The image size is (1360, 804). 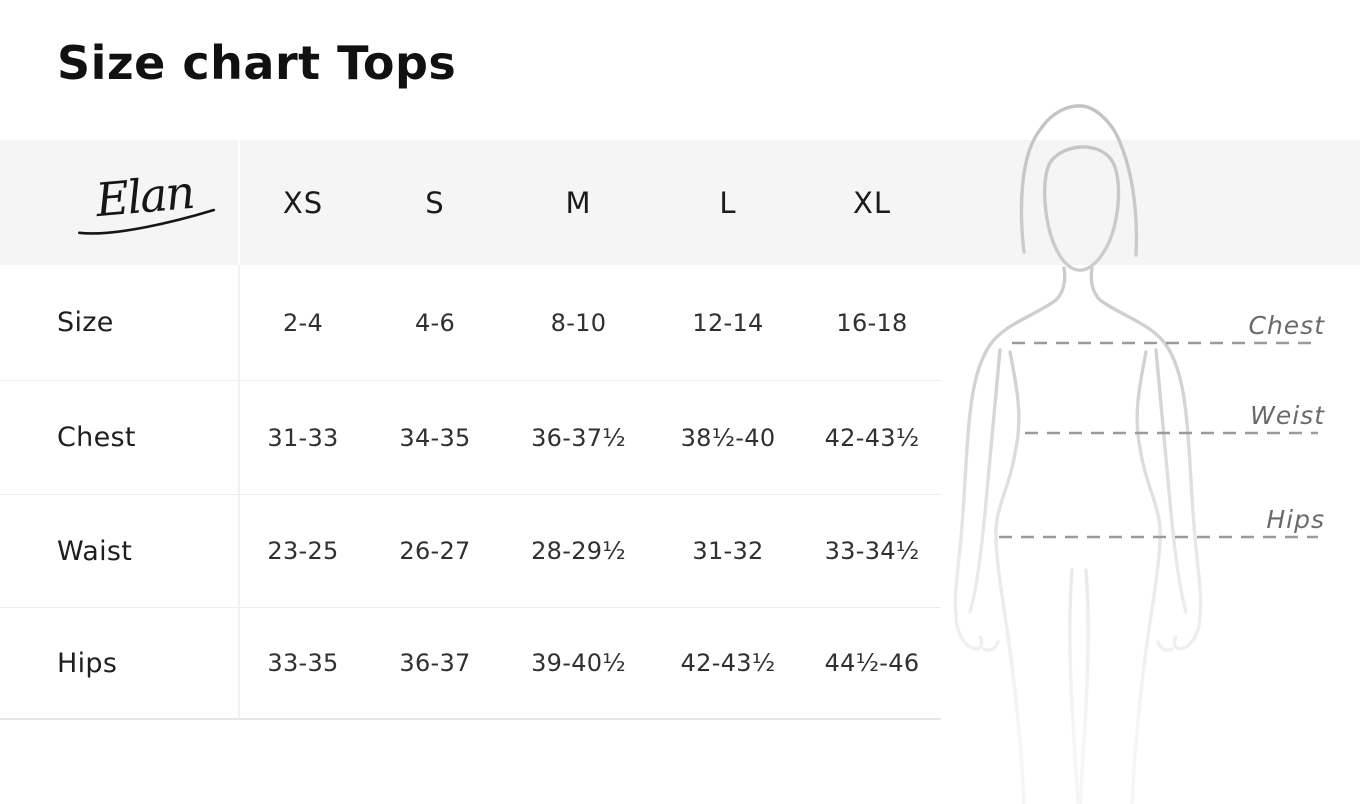 I want to click on hair-outline-path, so click(x=1079, y=180).